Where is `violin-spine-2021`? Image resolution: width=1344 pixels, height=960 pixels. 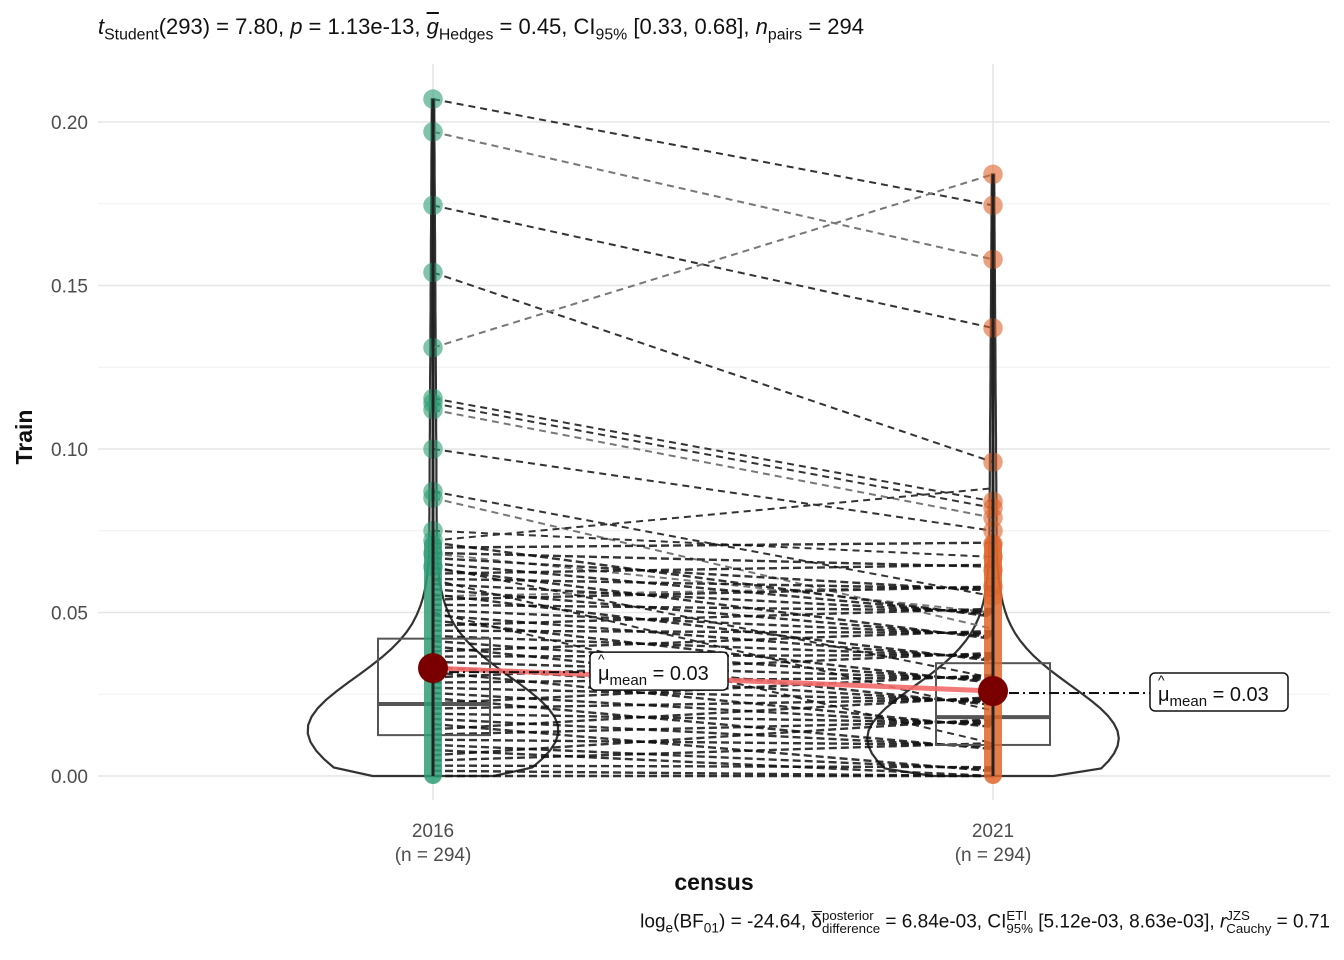 violin-spine-2021 is located at coordinates (993, 475).